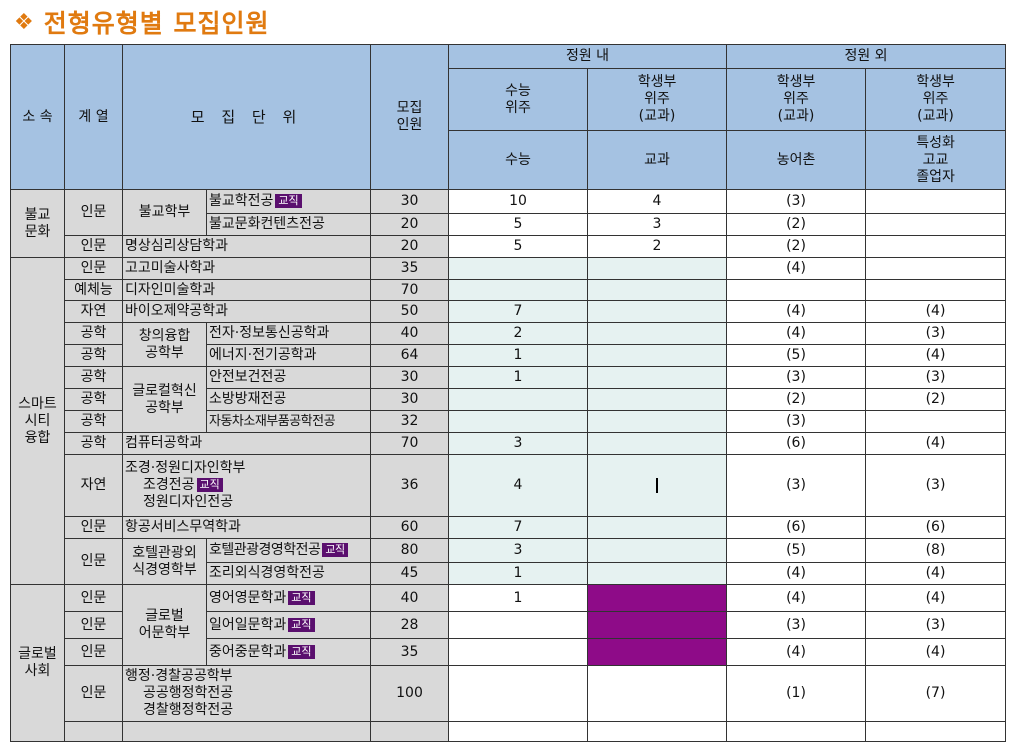  What do you see at coordinates (410, 550) in the screenshot?
I see `quota-cell: 80` at bounding box center [410, 550].